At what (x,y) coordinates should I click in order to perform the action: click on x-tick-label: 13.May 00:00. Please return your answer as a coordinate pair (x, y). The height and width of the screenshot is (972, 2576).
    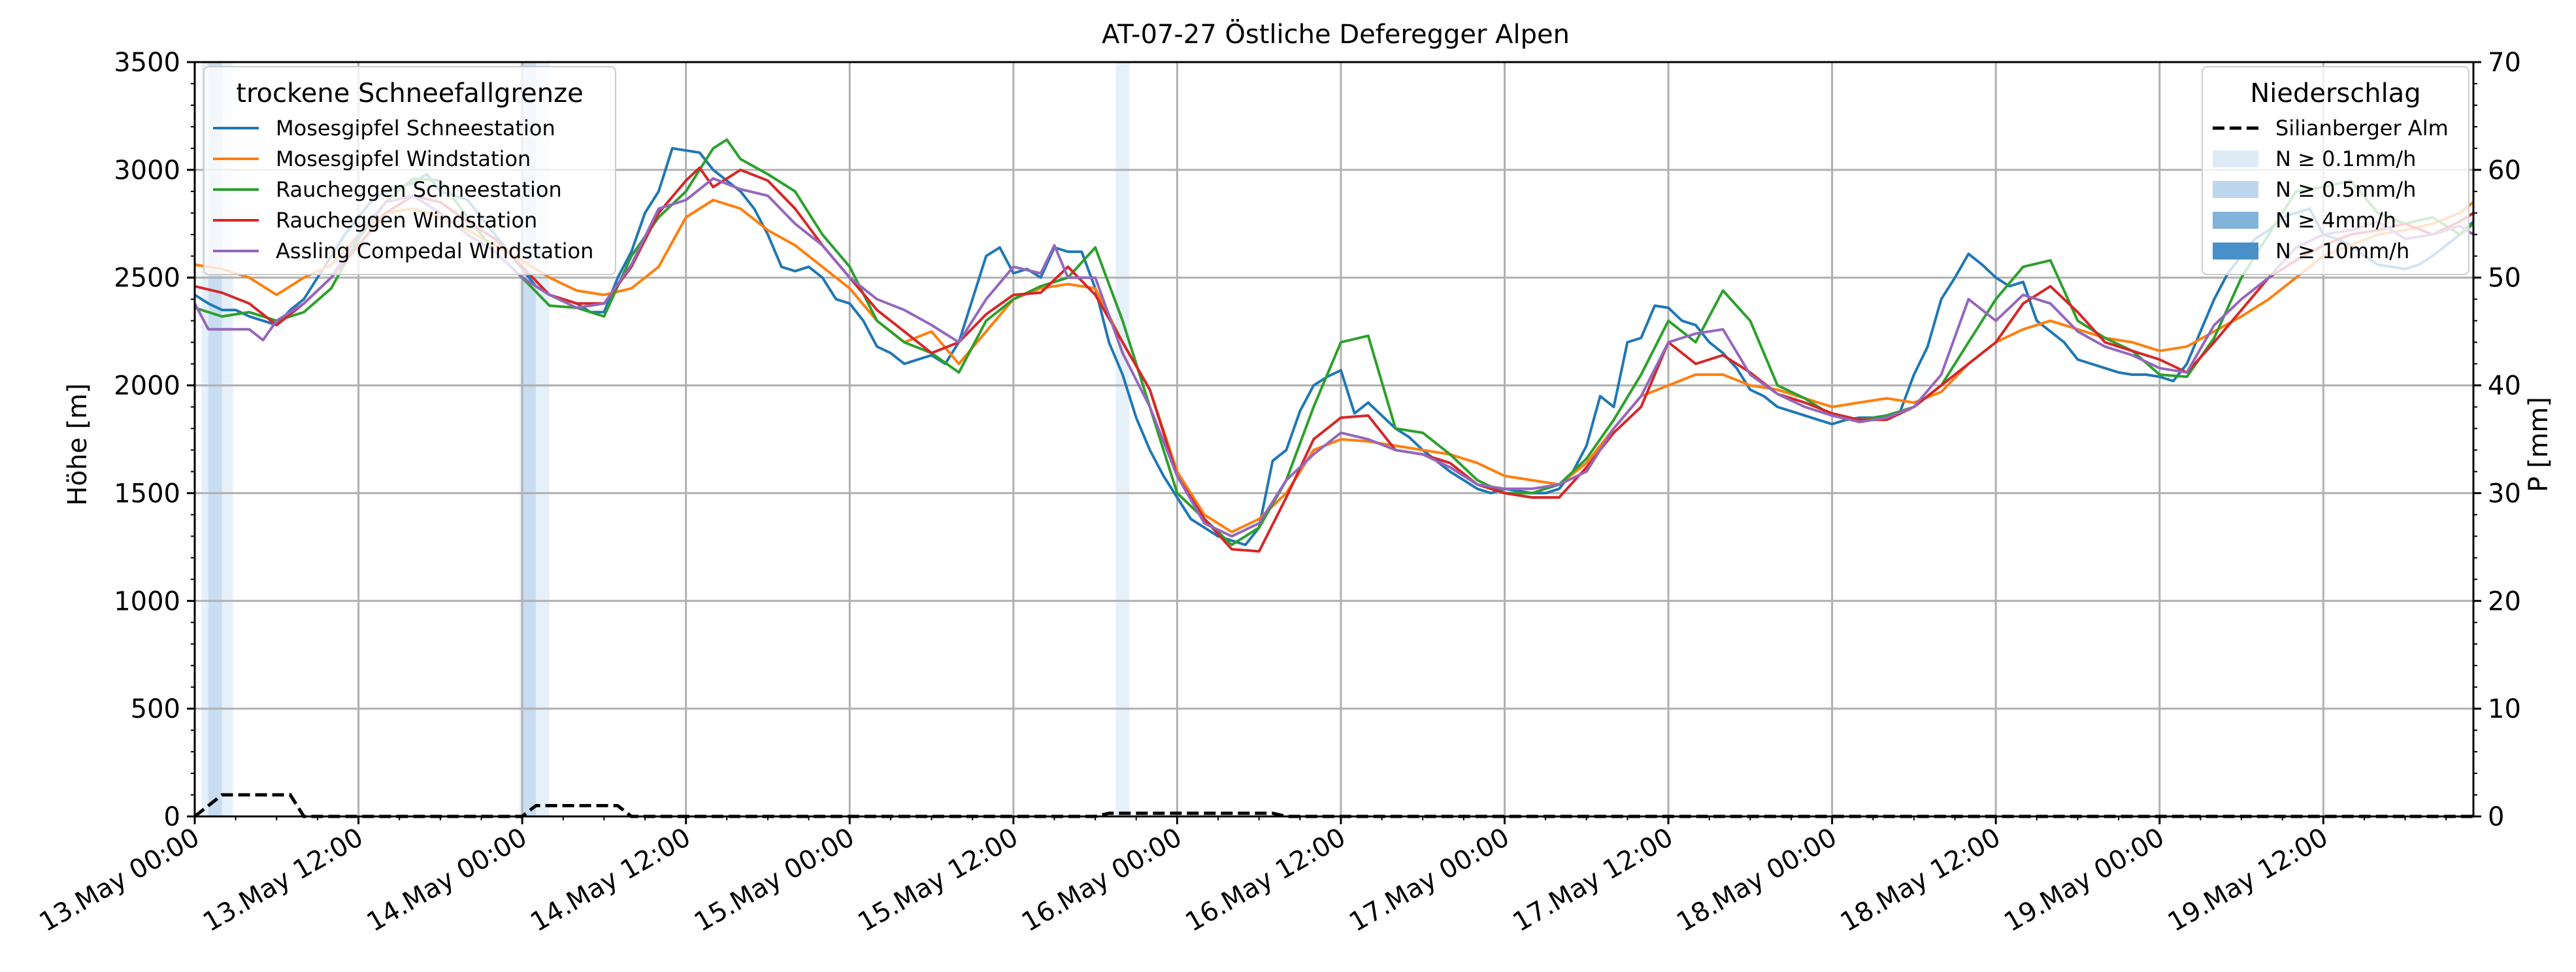
    Looking at the image, I should click on (119, 880).